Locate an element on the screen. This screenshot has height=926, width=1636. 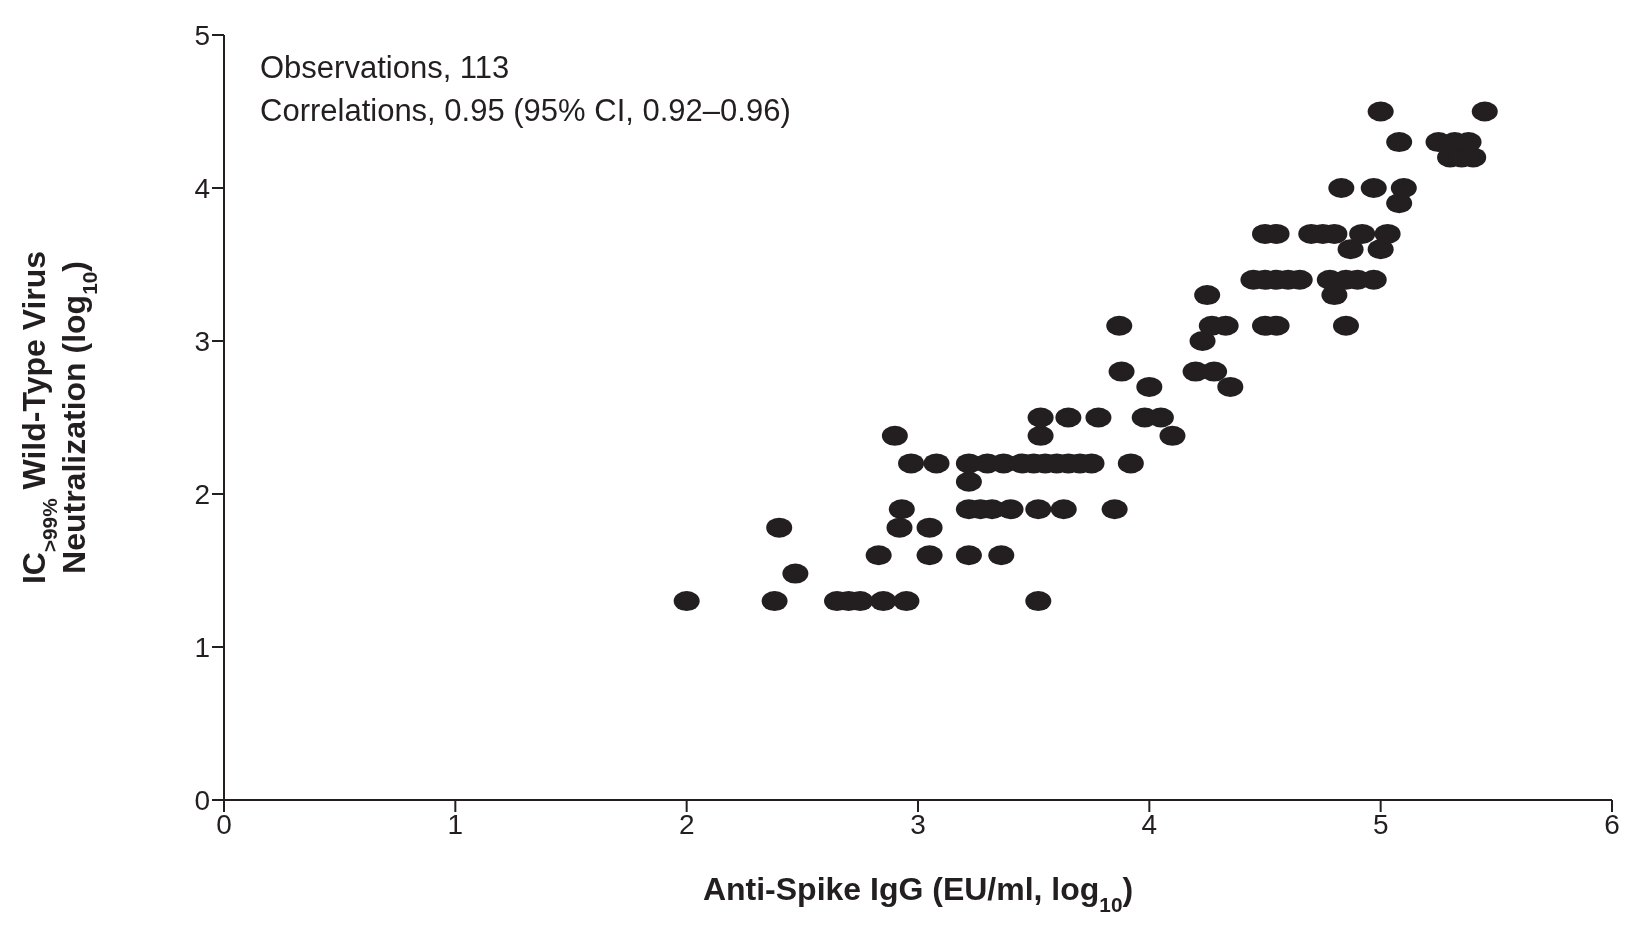
x-tick-label: 3 is located at coordinates (918, 824).